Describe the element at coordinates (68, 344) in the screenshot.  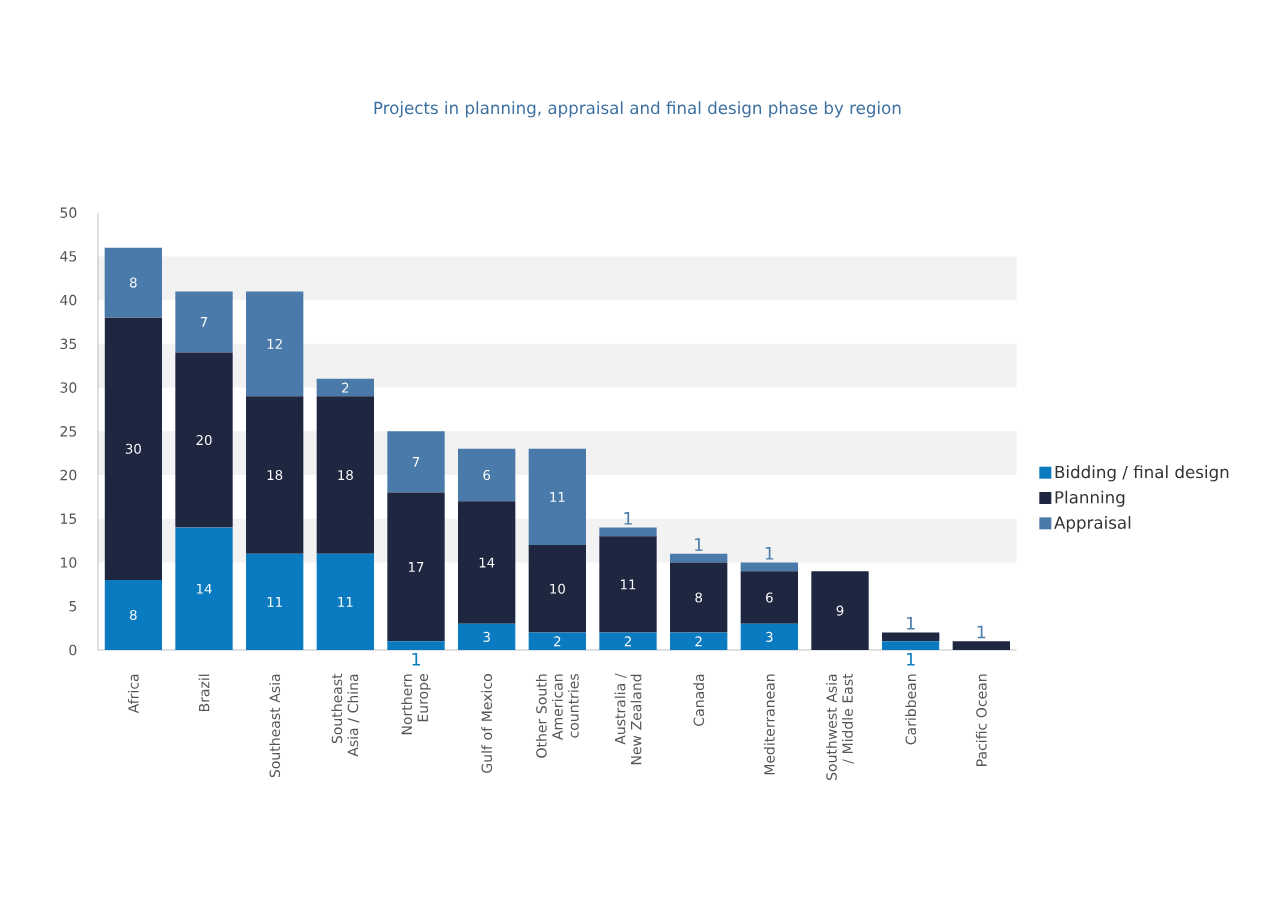
I see `y-tick-label: 35` at that location.